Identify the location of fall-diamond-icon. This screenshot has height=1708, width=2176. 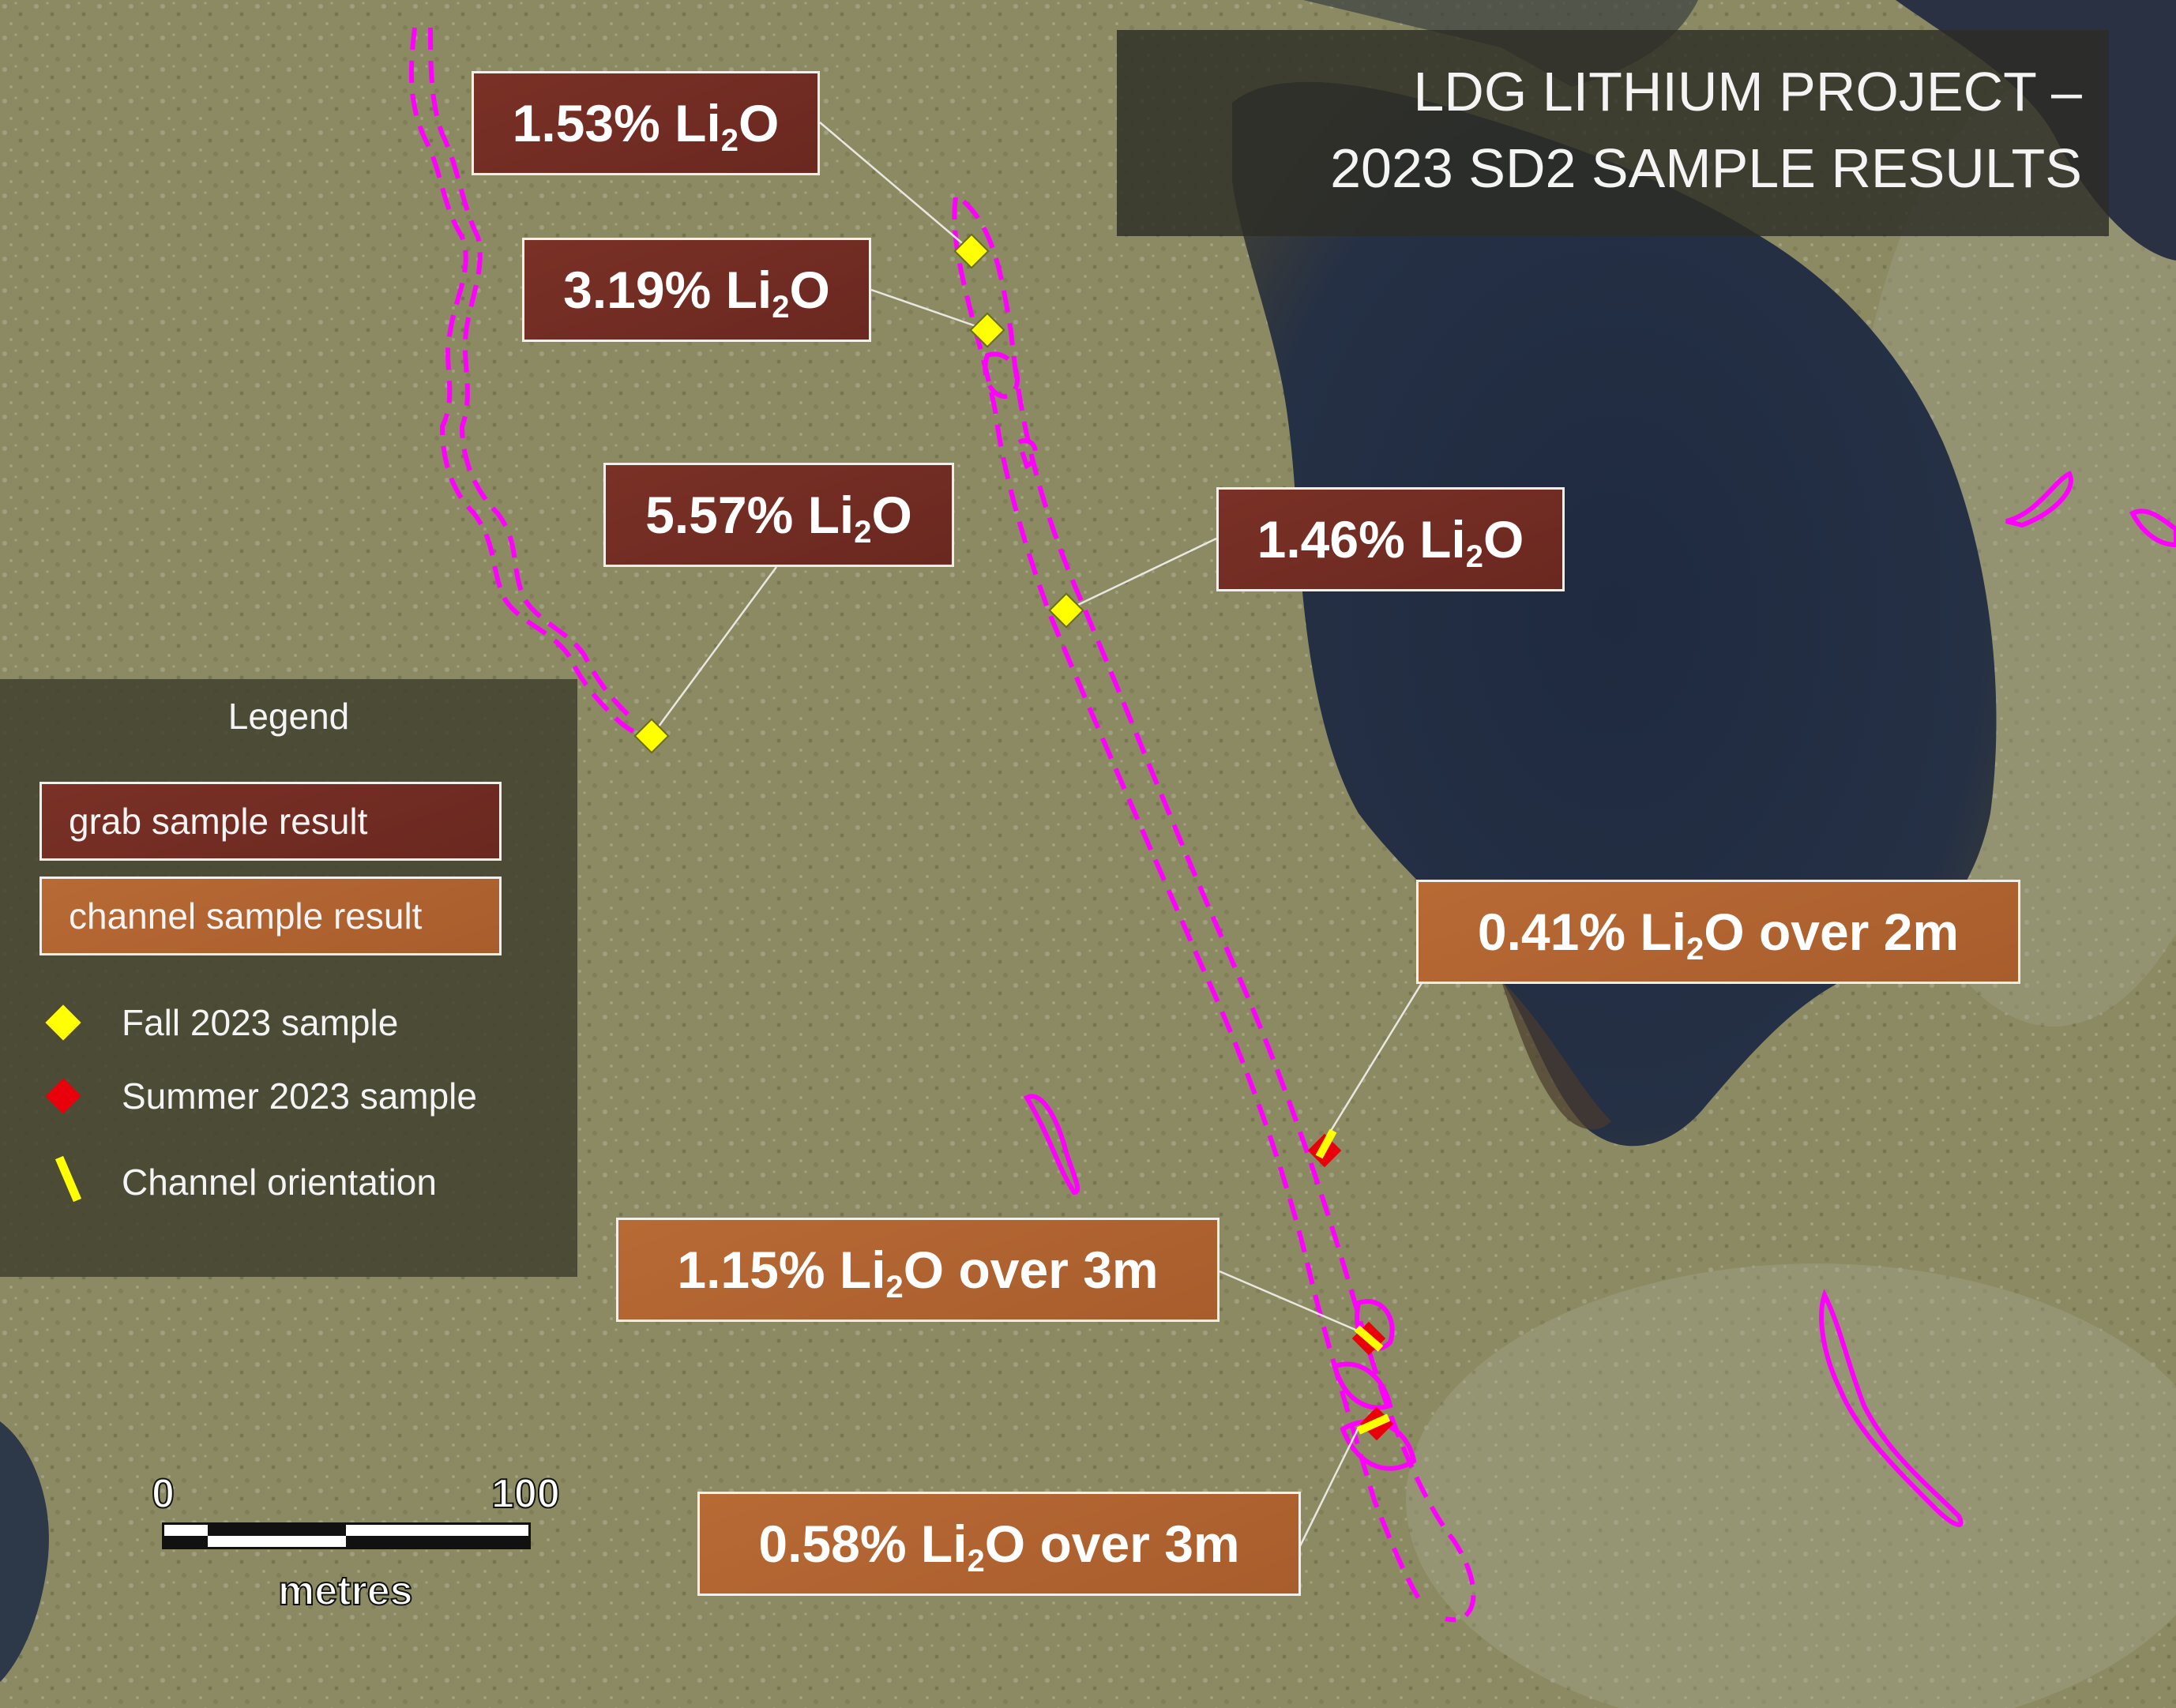
(63, 1022).